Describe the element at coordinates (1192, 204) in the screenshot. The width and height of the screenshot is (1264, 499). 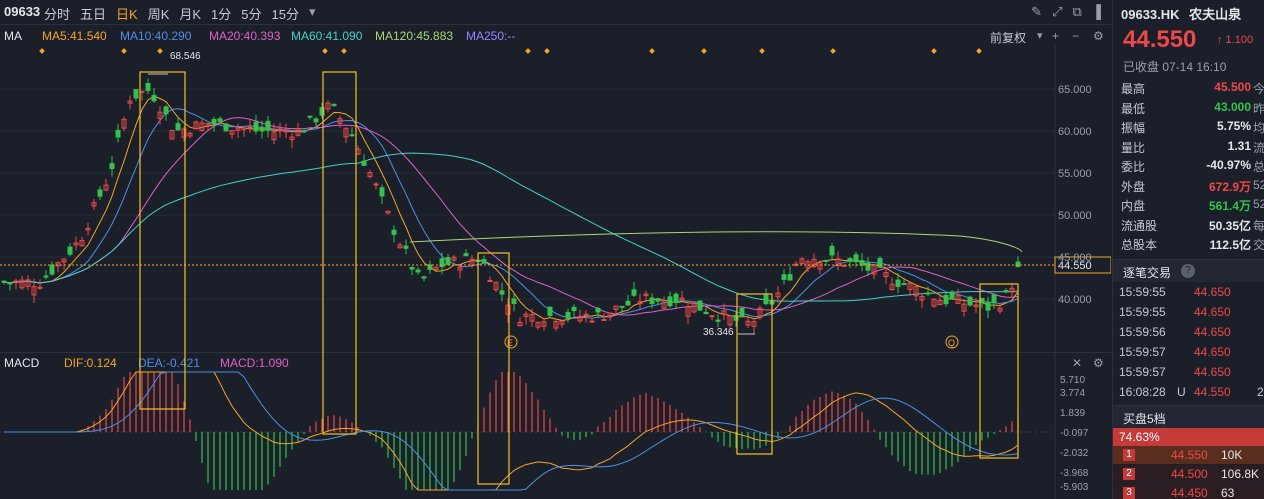
I see `stat-row: 内盘 561.4万 52` at that location.